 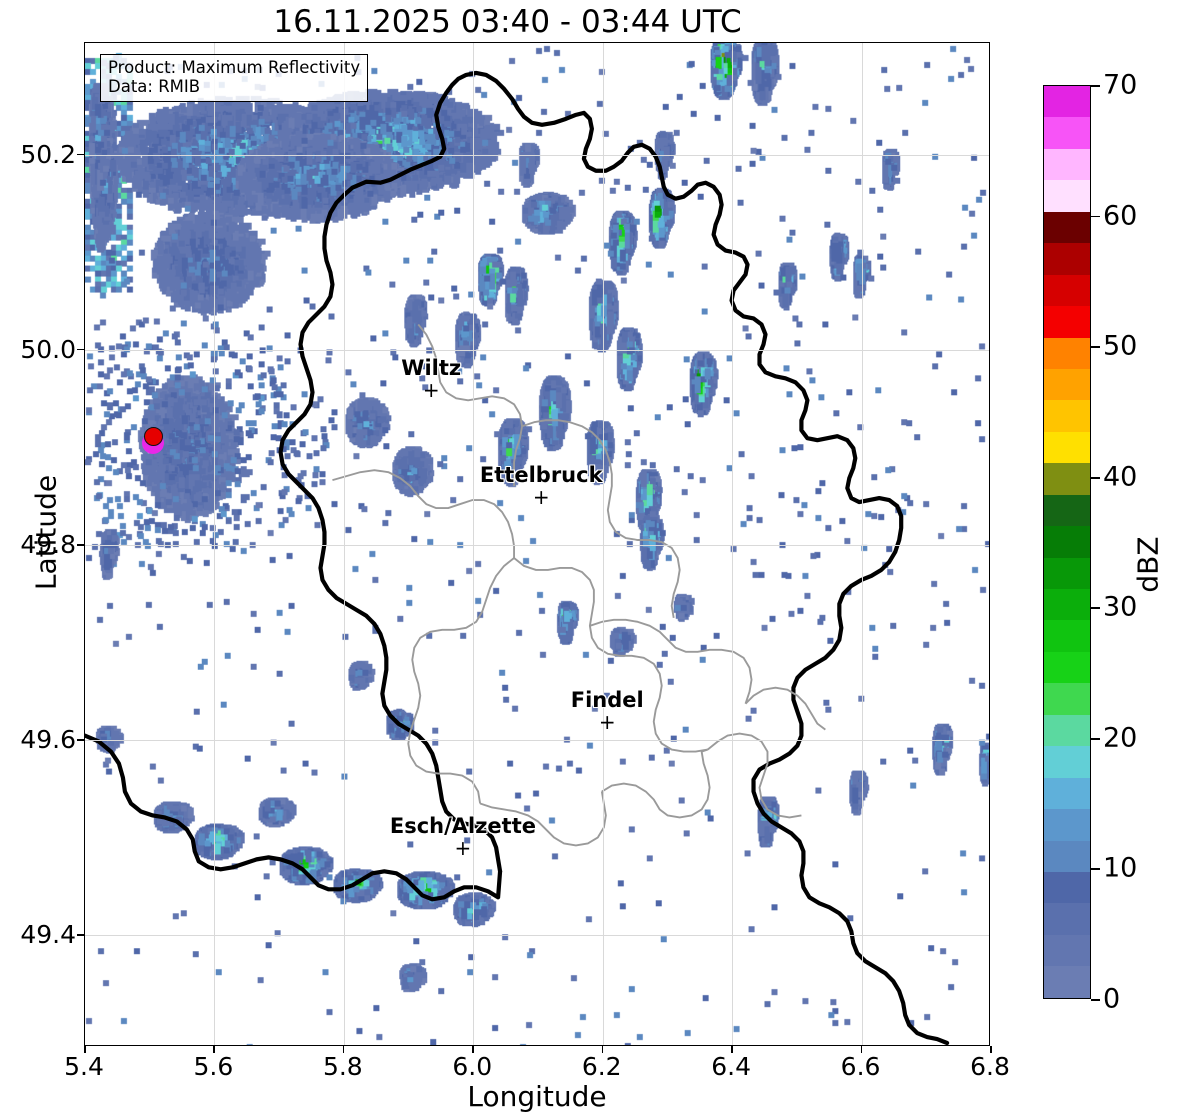 I want to click on x-tick-label: 6.4, so click(x=731, y=1066).